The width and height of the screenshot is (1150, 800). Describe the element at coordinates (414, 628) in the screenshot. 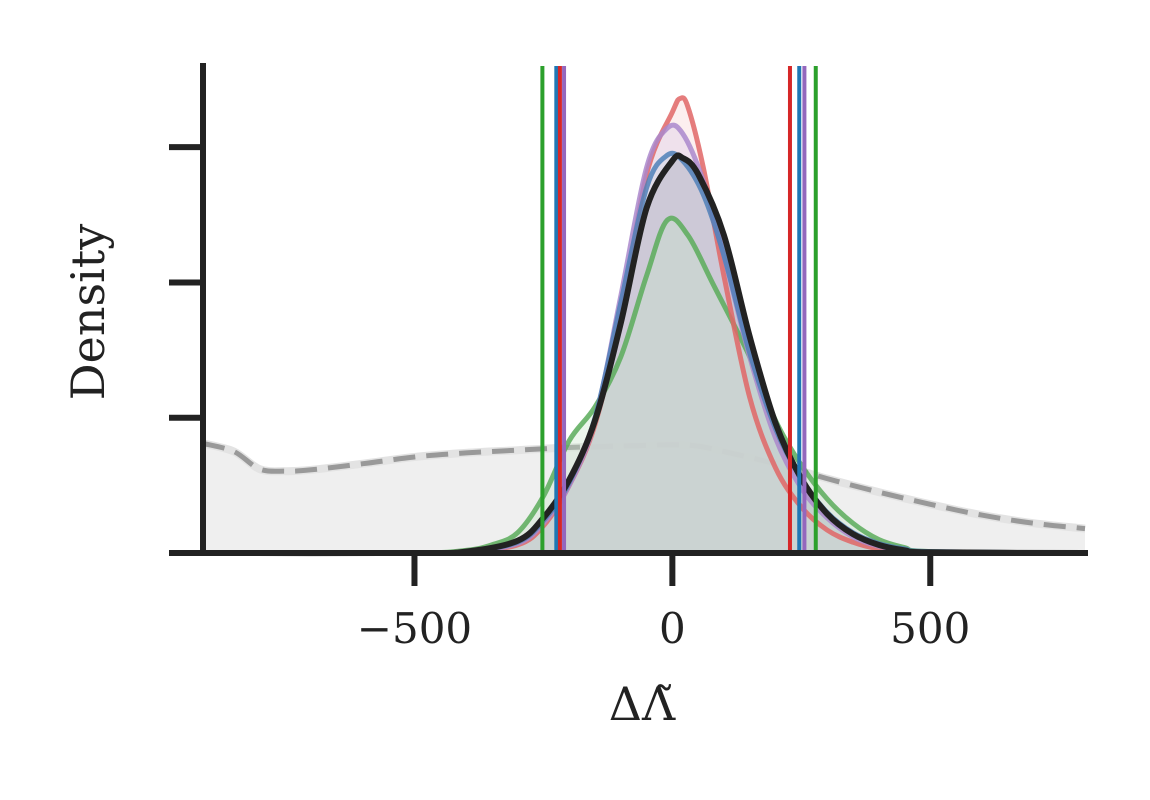

I see `x-tick-label: −500` at that location.